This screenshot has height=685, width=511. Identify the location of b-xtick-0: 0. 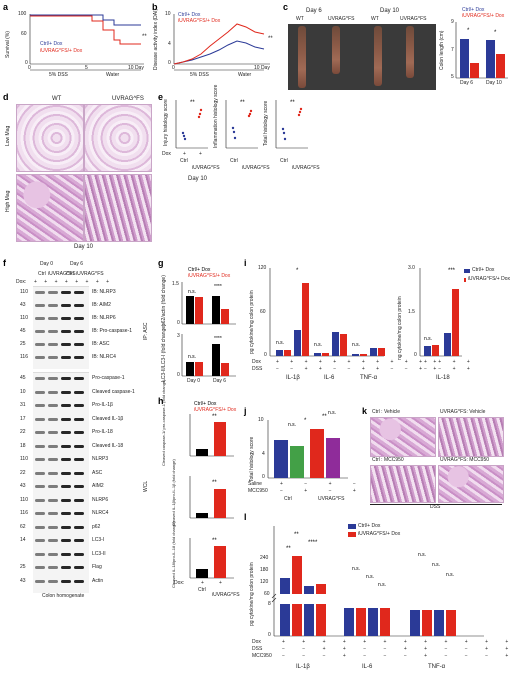
(173, 68).